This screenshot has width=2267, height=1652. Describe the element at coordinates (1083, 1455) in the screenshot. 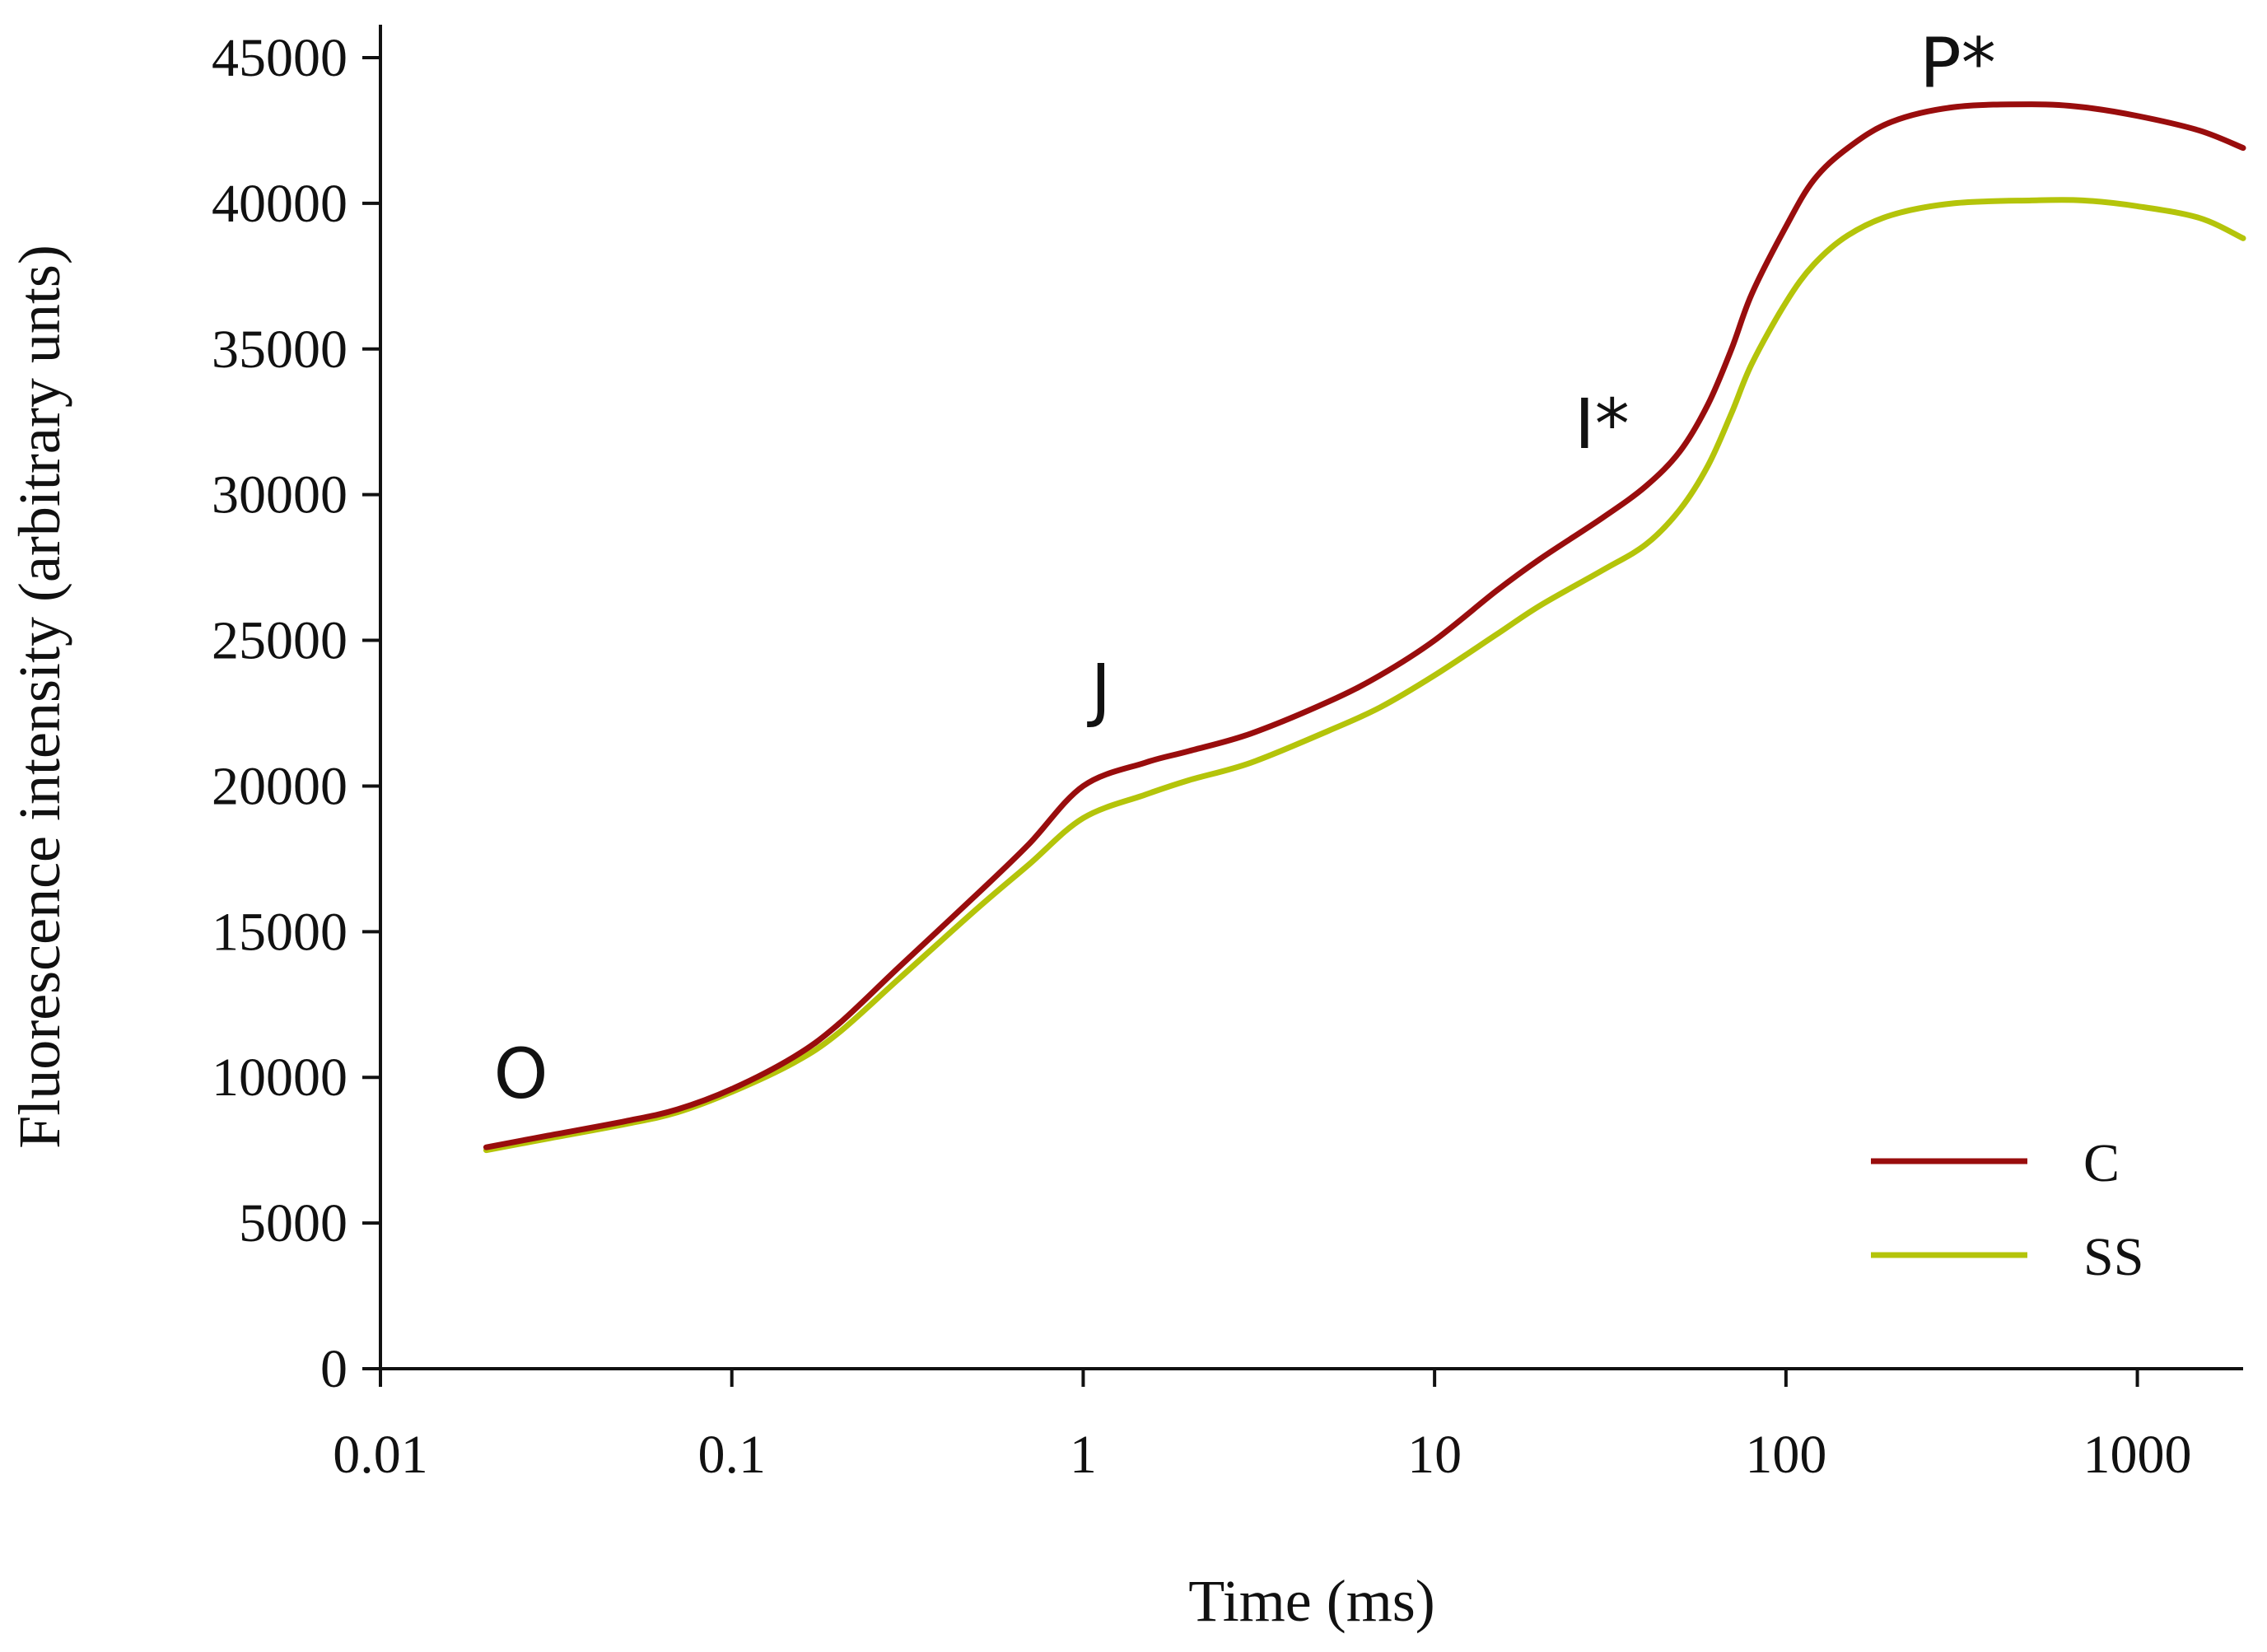

I see `x-tick-label: 1` at that location.